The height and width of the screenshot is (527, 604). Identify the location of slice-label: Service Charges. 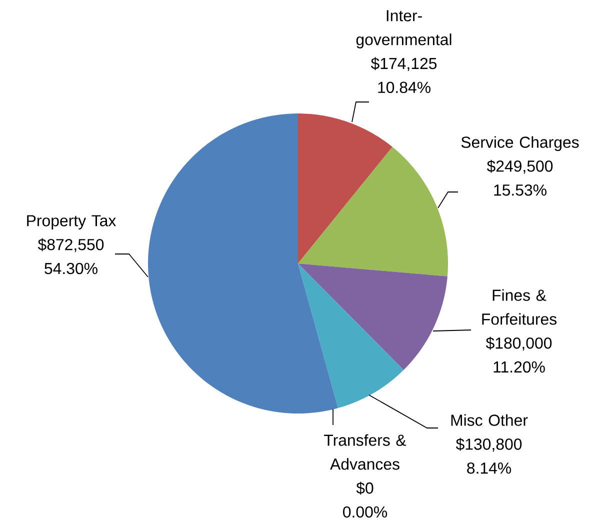
(520, 144).